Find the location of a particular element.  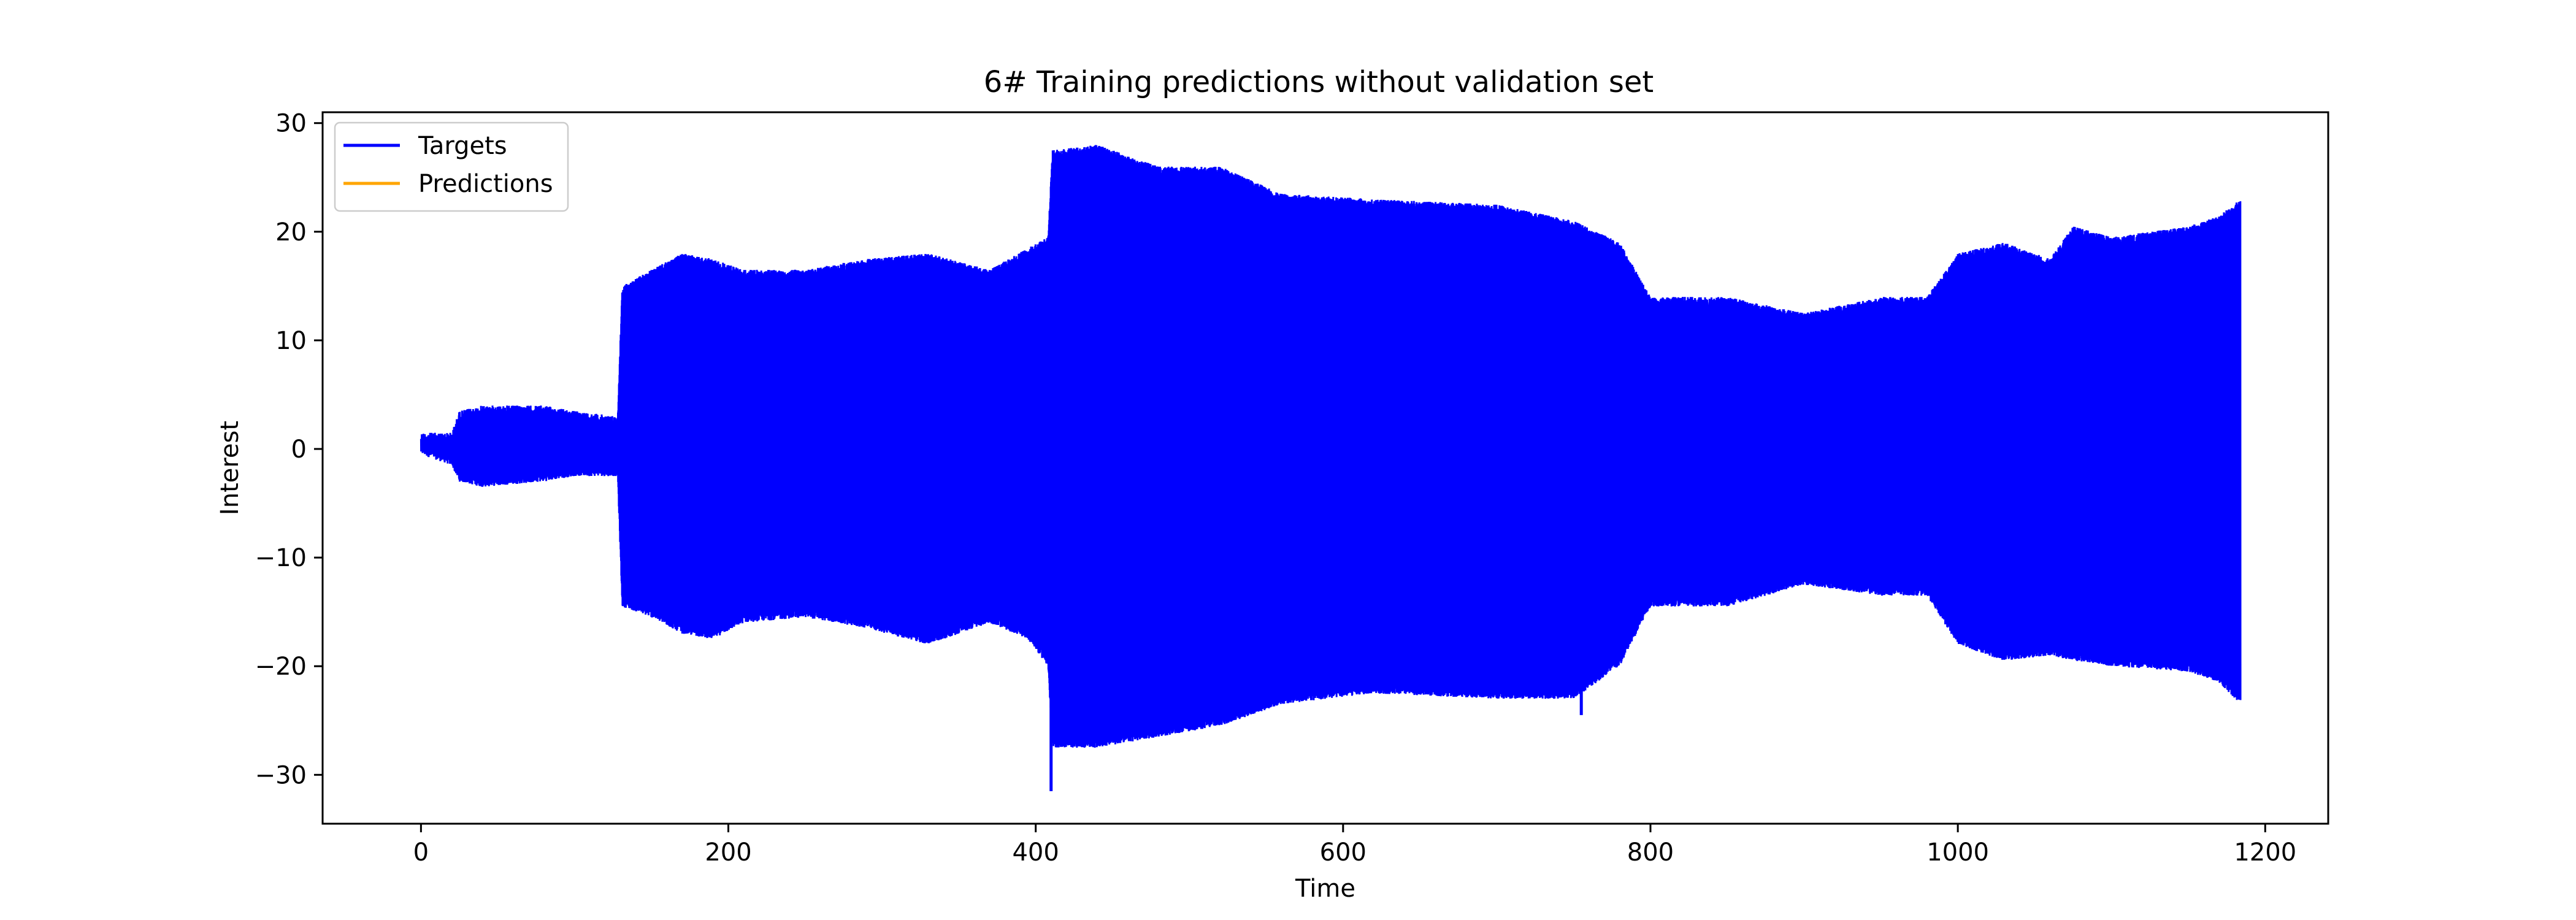

legend-label-targets: Targets is located at coordinates (462, 146).